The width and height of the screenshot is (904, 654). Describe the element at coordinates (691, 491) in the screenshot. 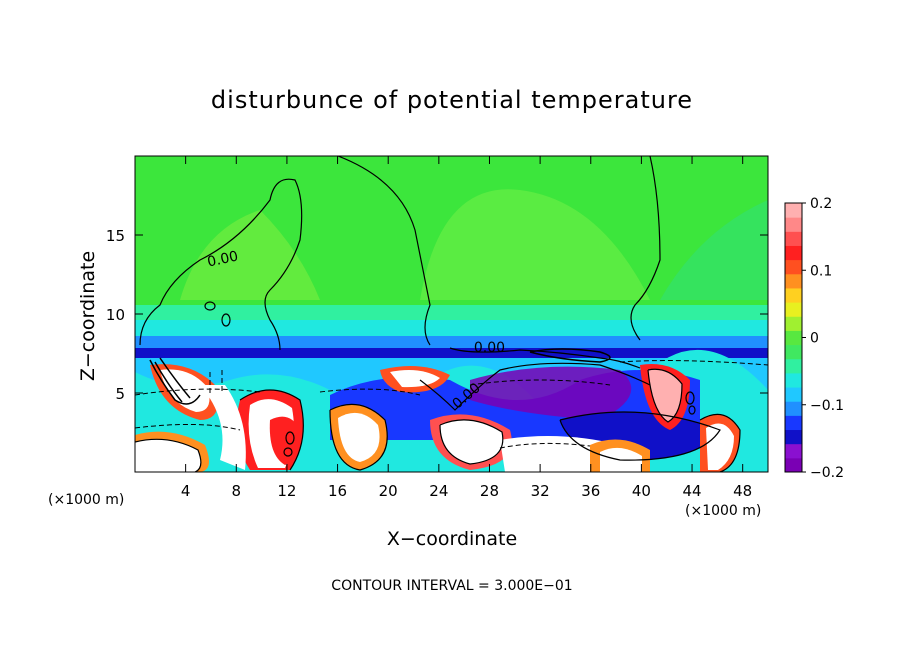

I see `x-tick-label: 44` at that location.